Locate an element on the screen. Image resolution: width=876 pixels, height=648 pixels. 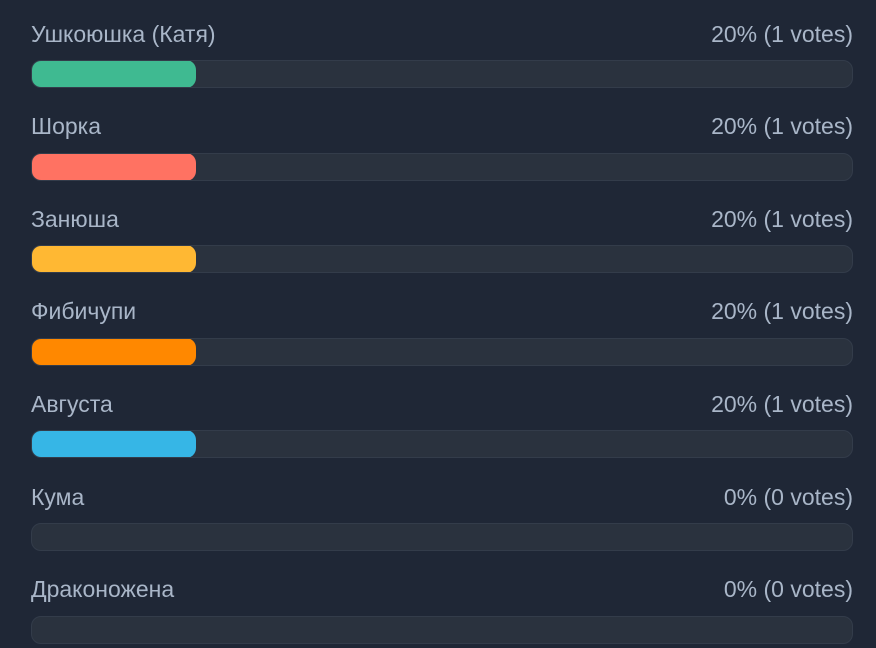
poll-option: Занюша 20% (1 votes) is located at coordinates (442, 231).